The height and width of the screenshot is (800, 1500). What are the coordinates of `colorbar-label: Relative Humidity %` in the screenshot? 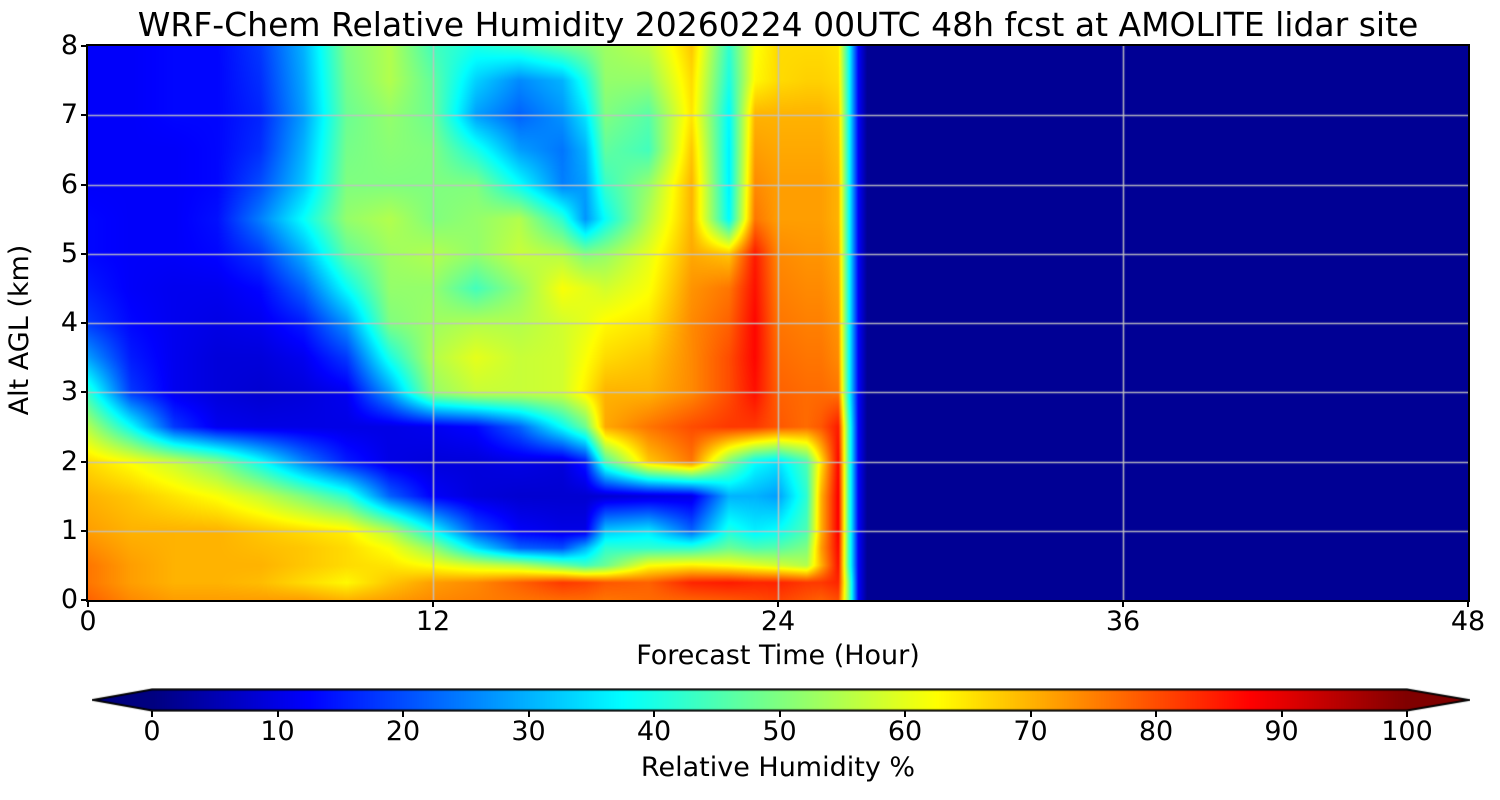 It's located at (778, 767).